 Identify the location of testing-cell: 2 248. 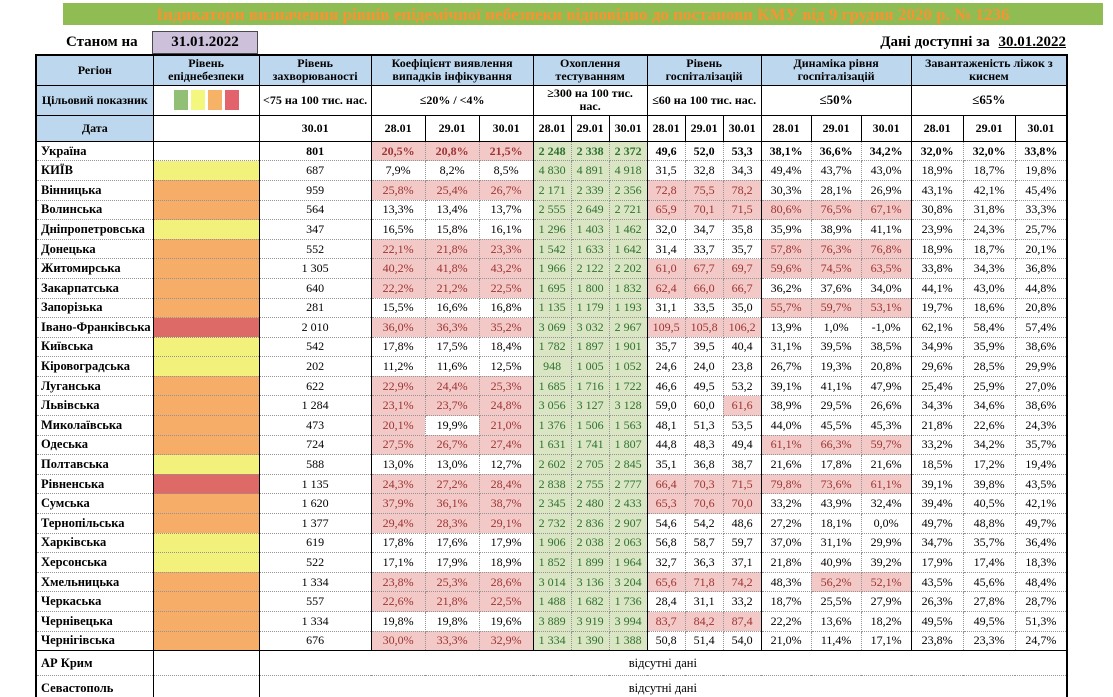
(552, 151).